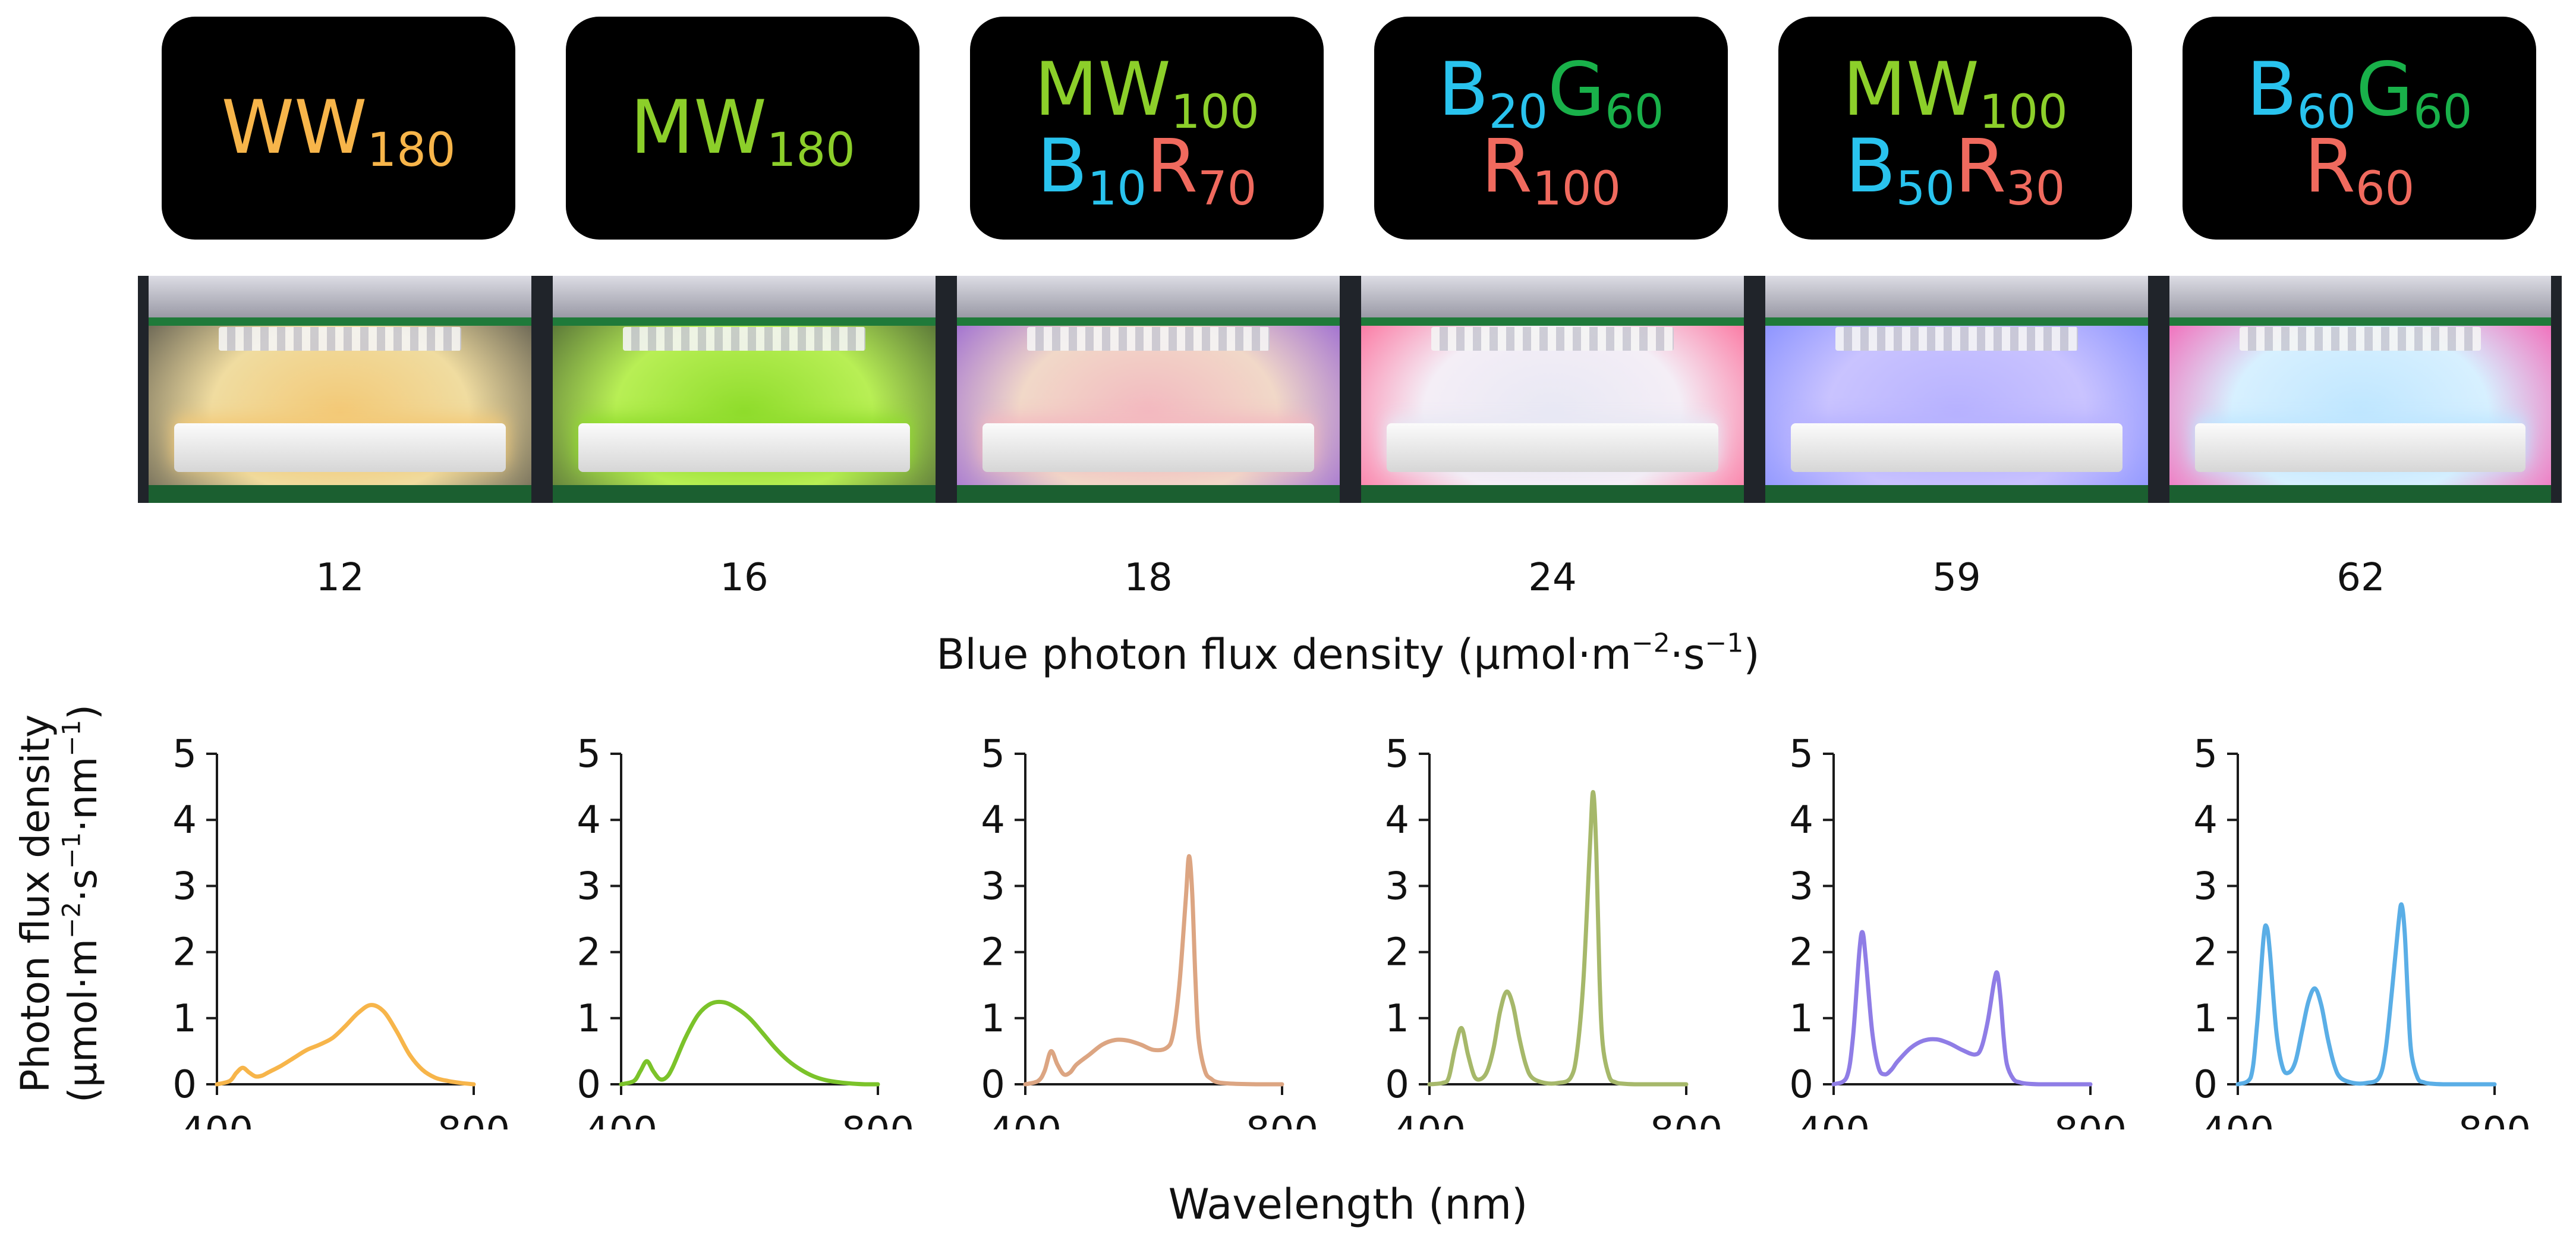  I want to click on blue-pfd-value-5: 59, so click(1956, 578).